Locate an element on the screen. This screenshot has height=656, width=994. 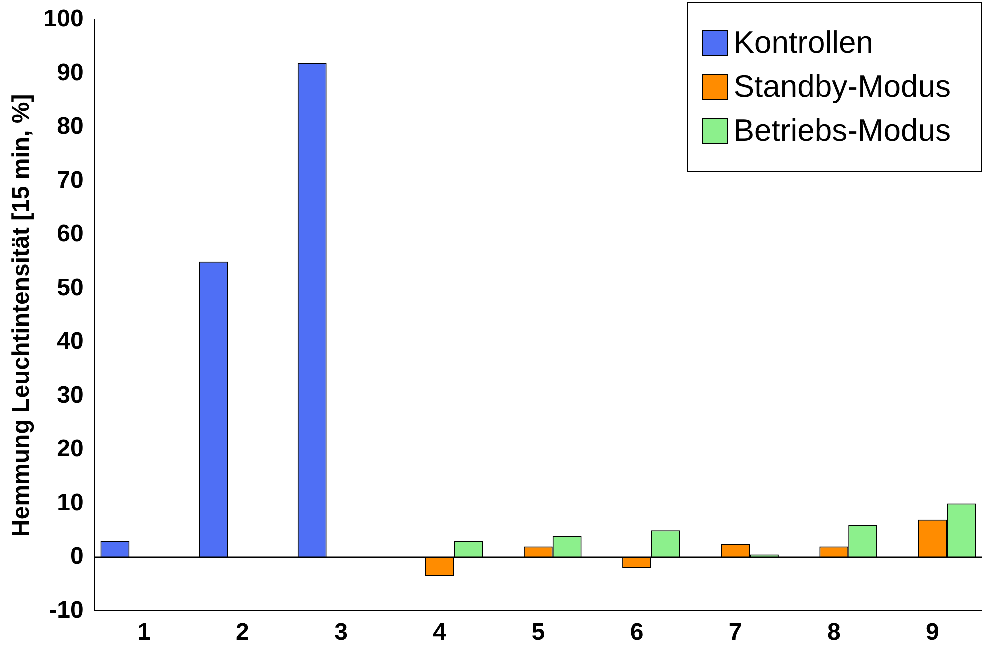
x-tick-label: 6 is located at coordinates (637, 632).